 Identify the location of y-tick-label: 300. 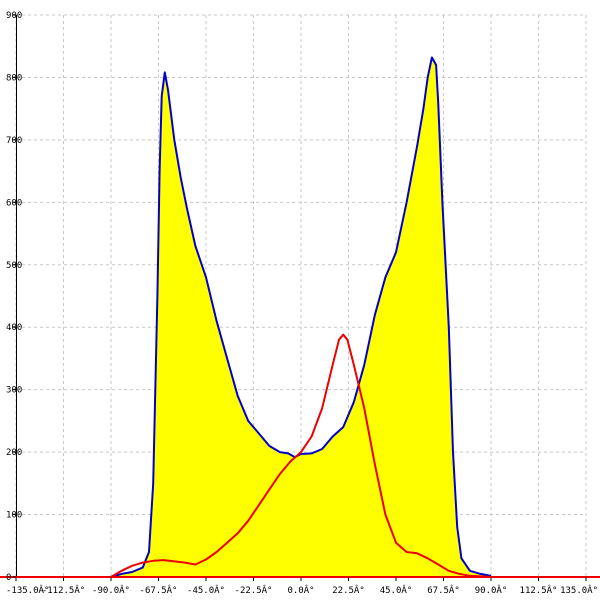
(14, 391).